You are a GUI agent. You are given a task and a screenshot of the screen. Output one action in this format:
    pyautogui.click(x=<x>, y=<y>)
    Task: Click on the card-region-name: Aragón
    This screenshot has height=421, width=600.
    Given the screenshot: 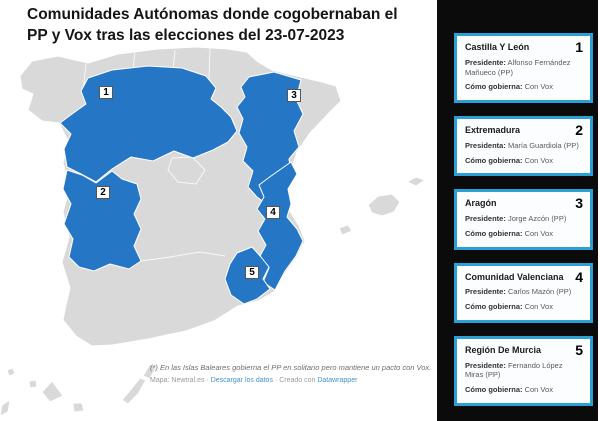 What is the action you would take?
    pyautogui.click(x=481, y=203)
    